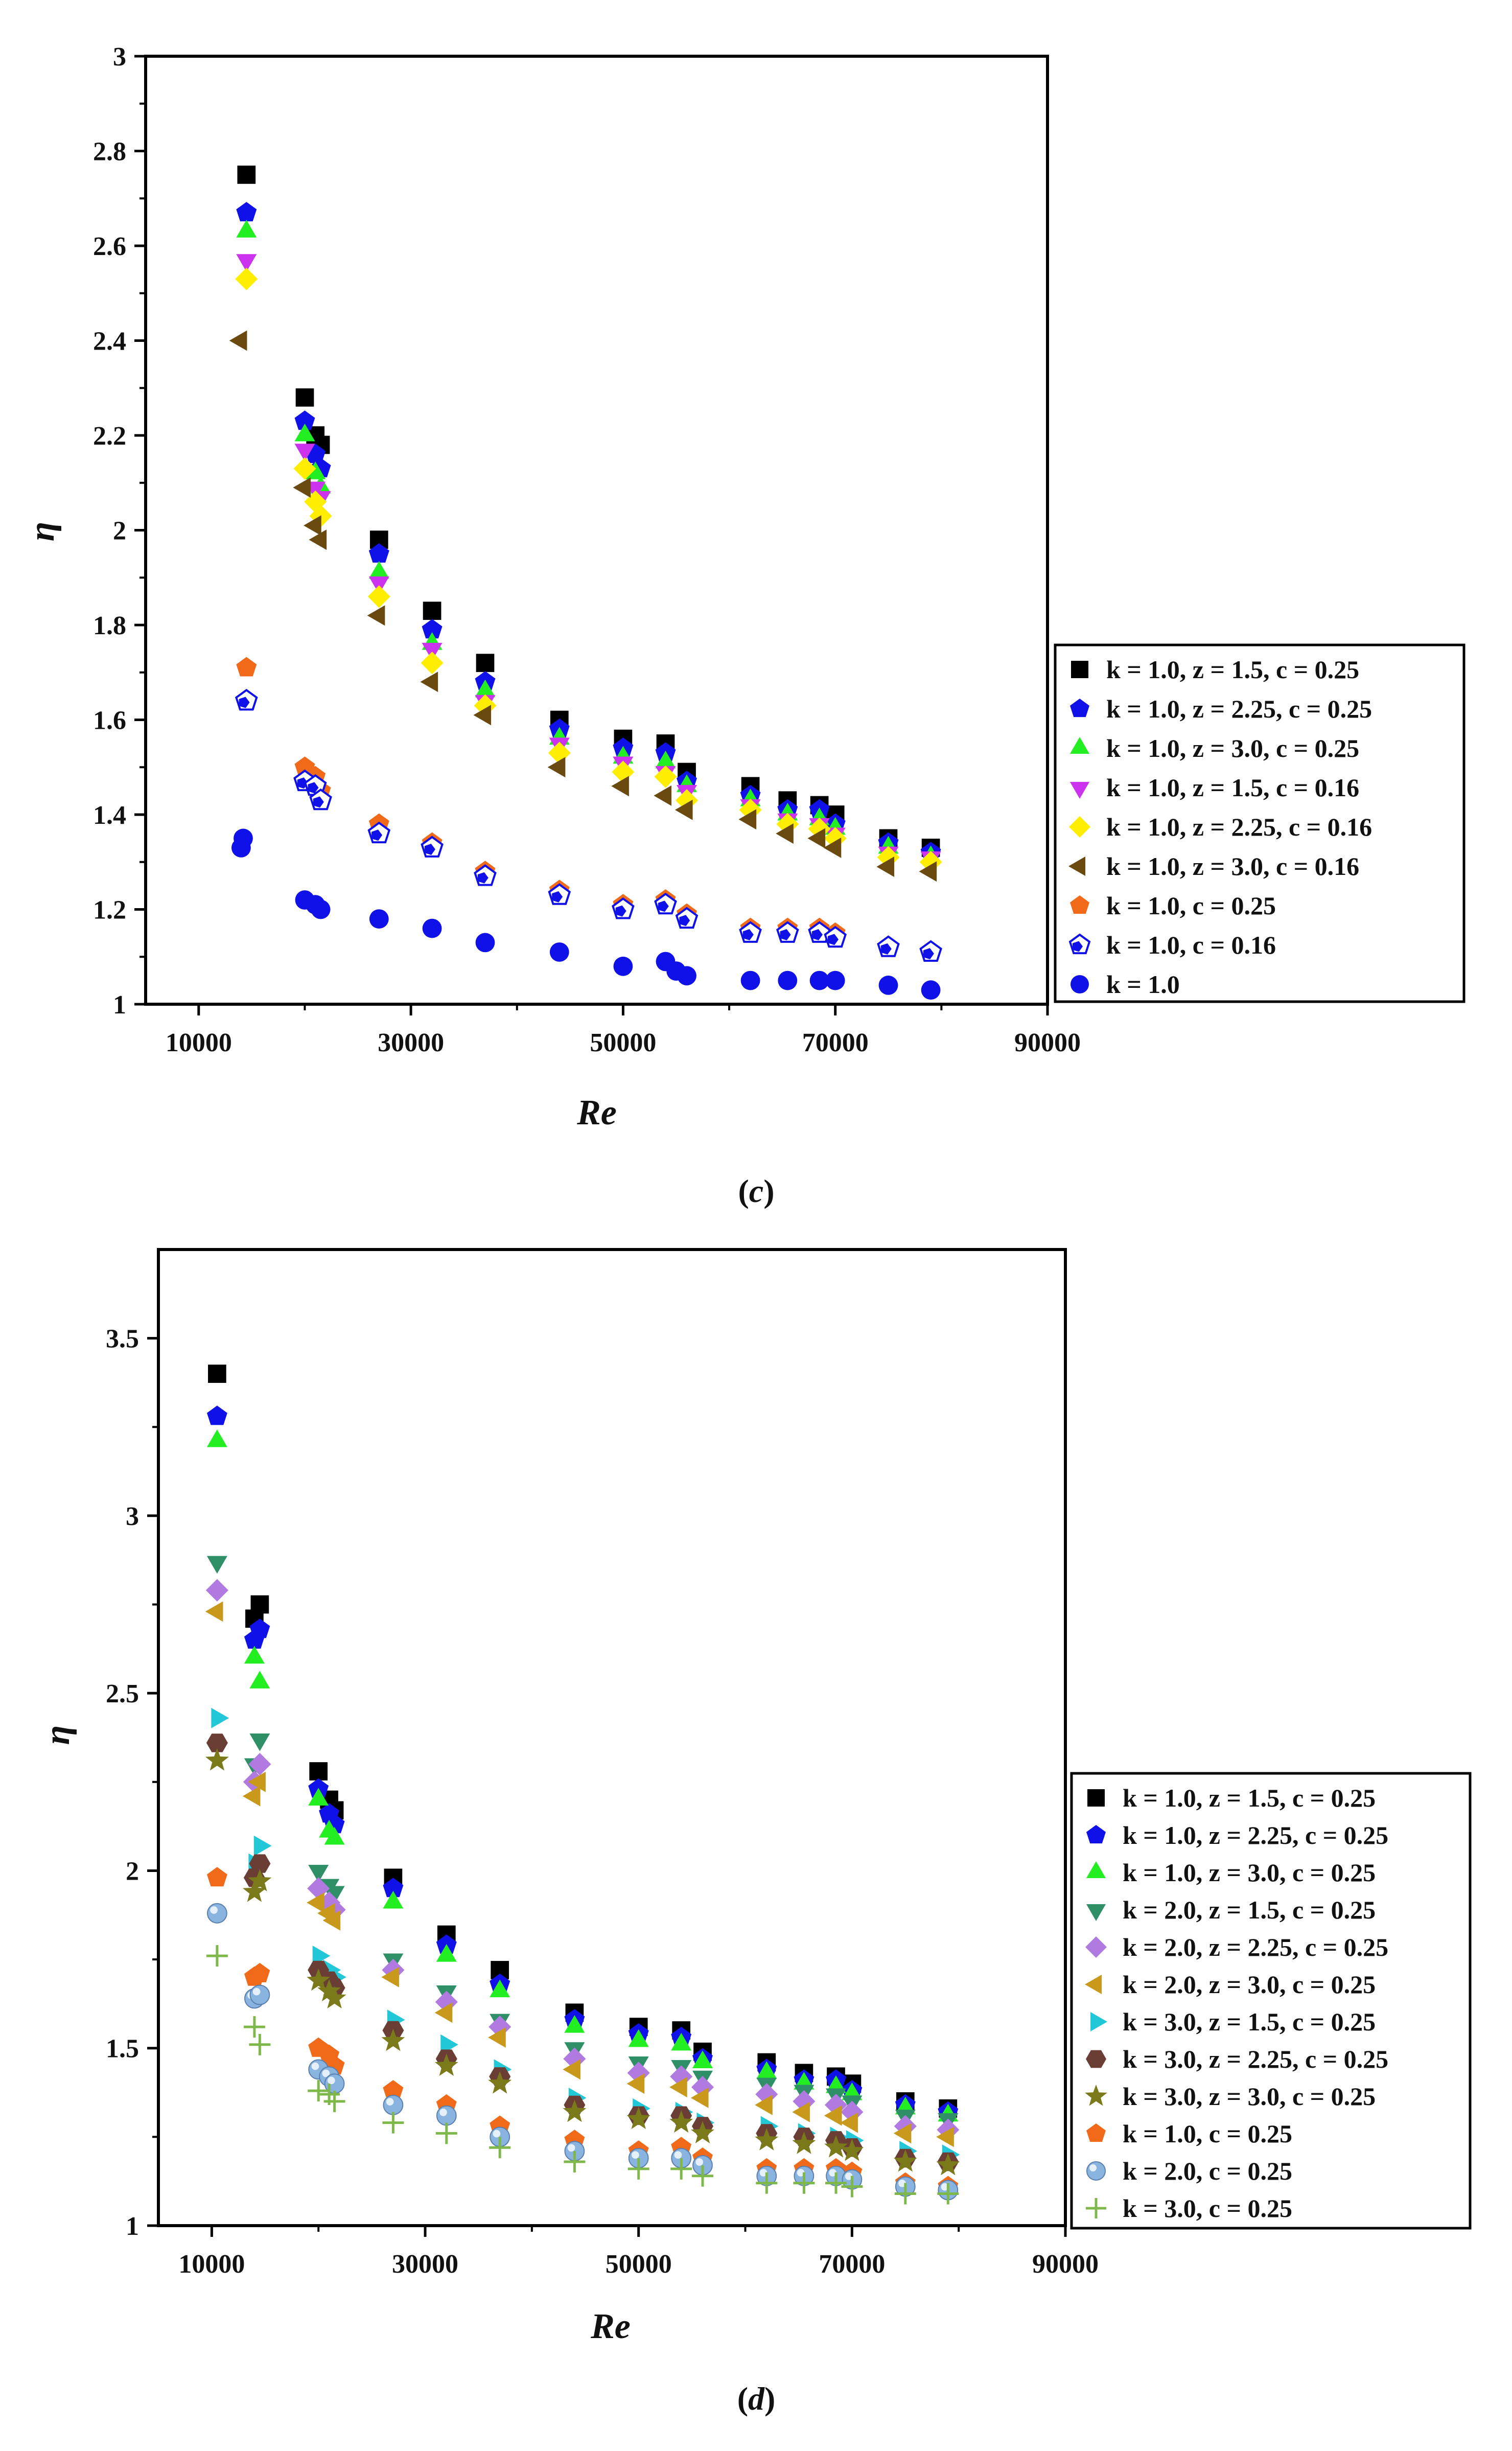 The image size is (1512, 2451). What do you see at coordinates (1249, 2021) in the screenshot?
I see `legend-entry: k = 3.0, z = 1.5, c = 0.25` at bounding box center [1249, 2021].